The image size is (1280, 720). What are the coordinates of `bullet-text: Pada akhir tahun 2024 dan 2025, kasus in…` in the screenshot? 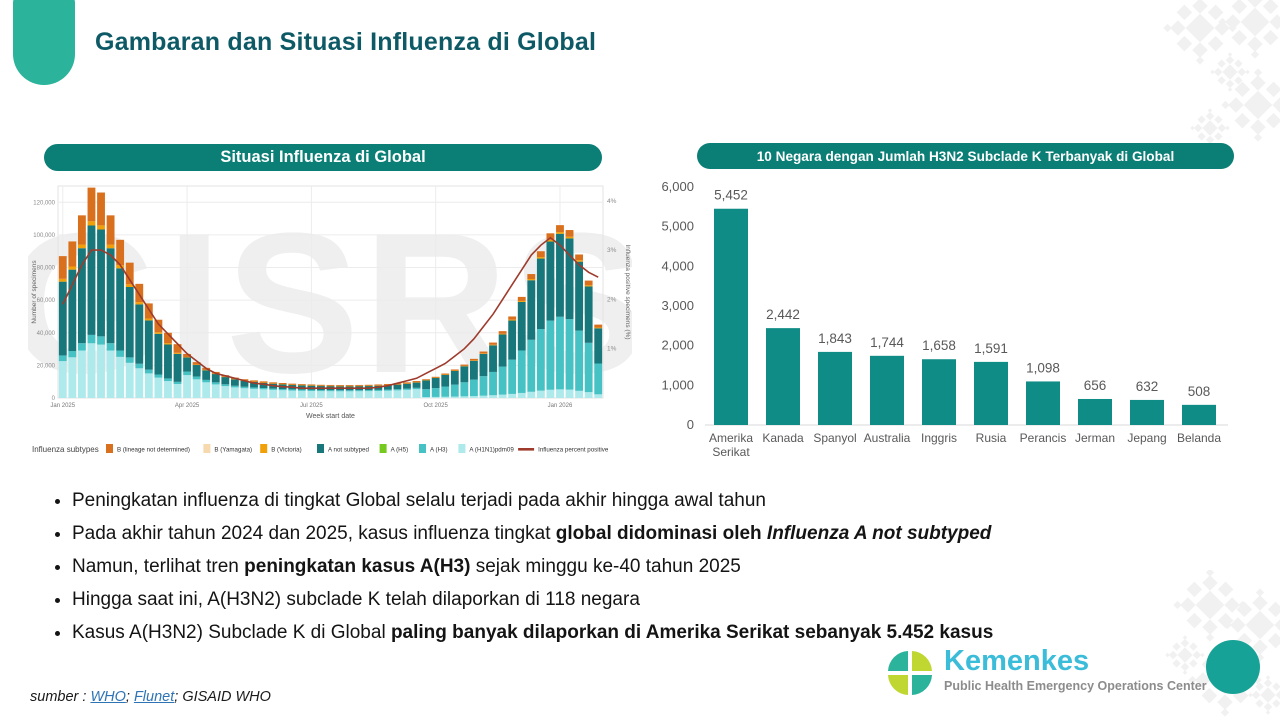 It's located at (314, 534).